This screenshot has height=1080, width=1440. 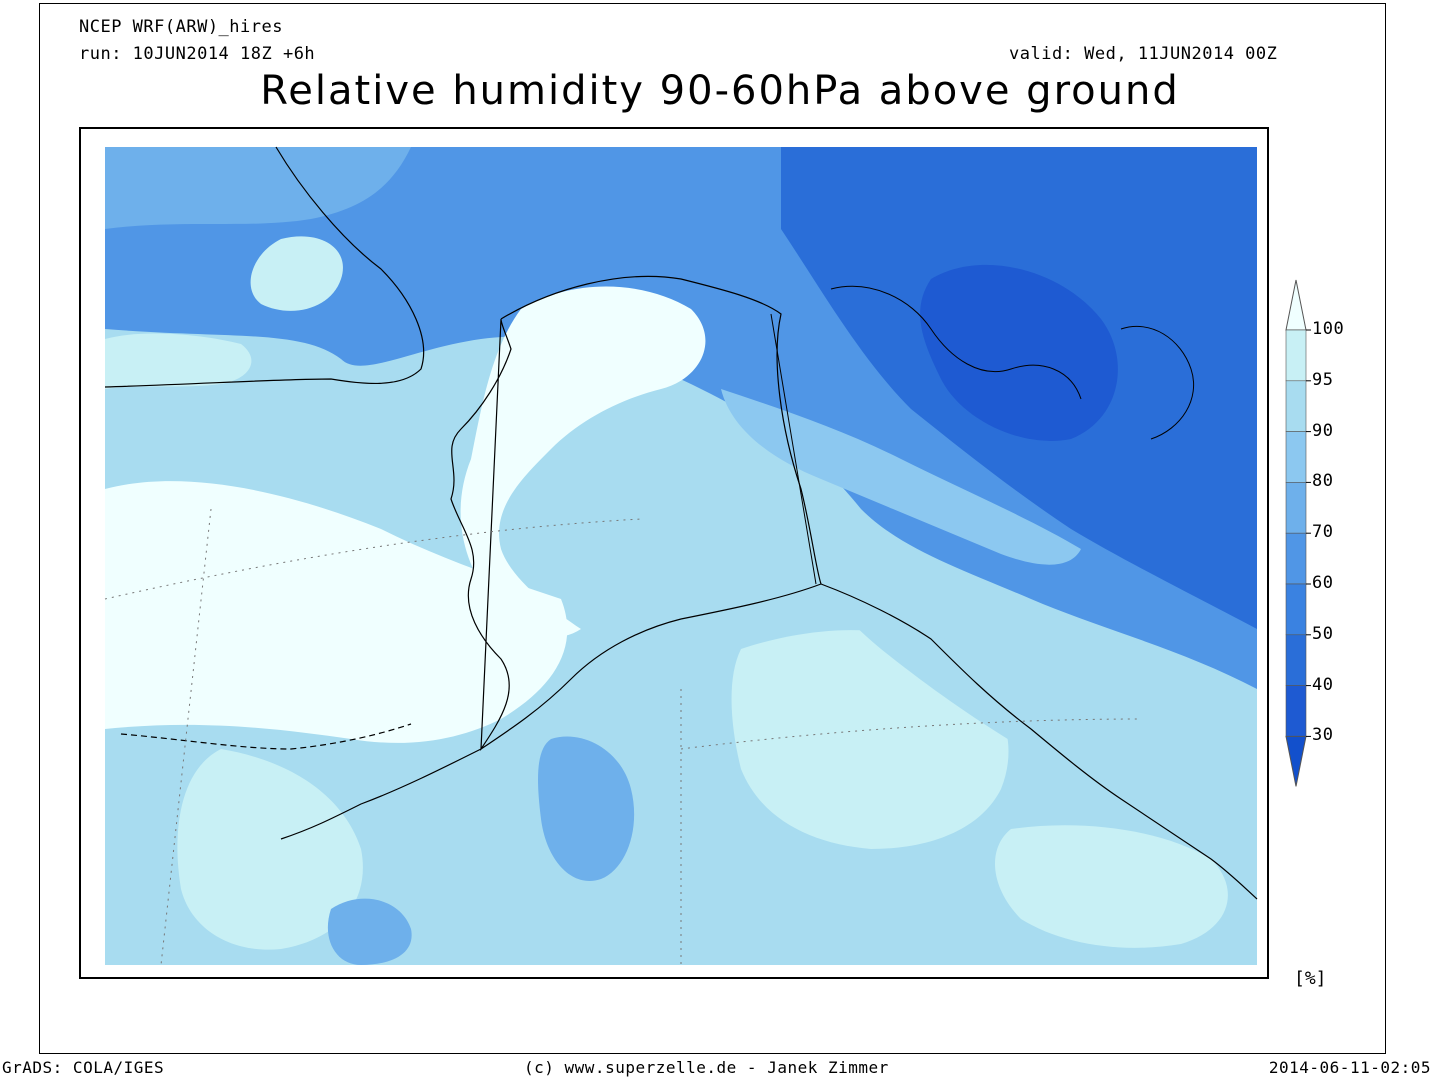 I want to click on colorbar-tick-label: 90, so click(x=1323, y=430).